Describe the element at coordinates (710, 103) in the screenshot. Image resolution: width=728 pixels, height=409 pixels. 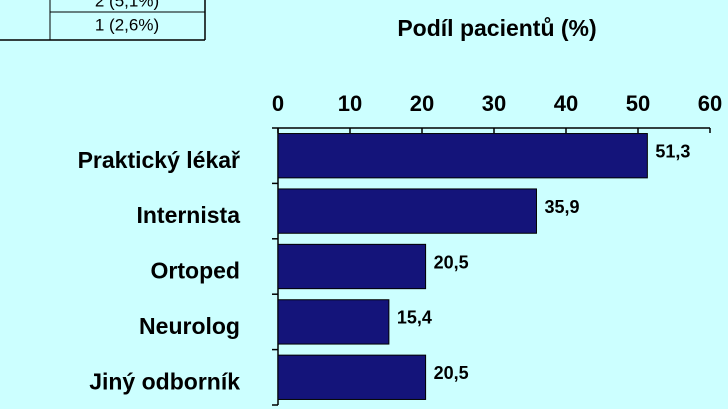
I see `x-tick-label: 60` at that location.